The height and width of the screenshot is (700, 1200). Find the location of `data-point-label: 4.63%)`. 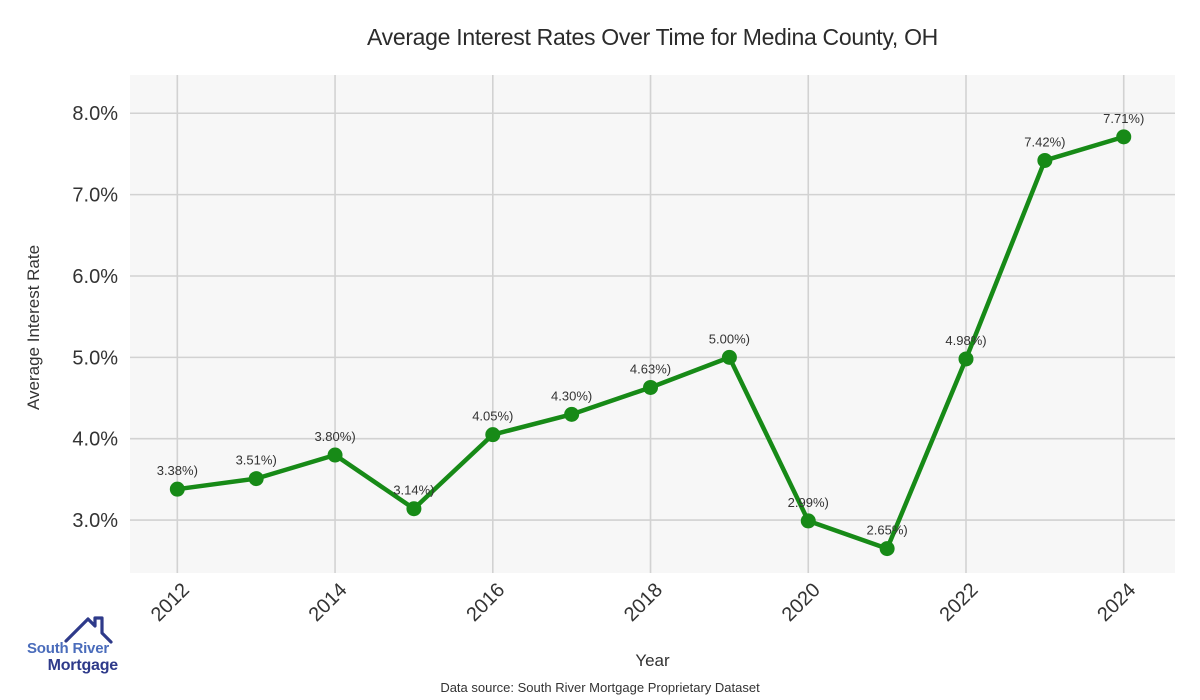

data-point-label: 4.63%) is located at coordinates (650, 368).